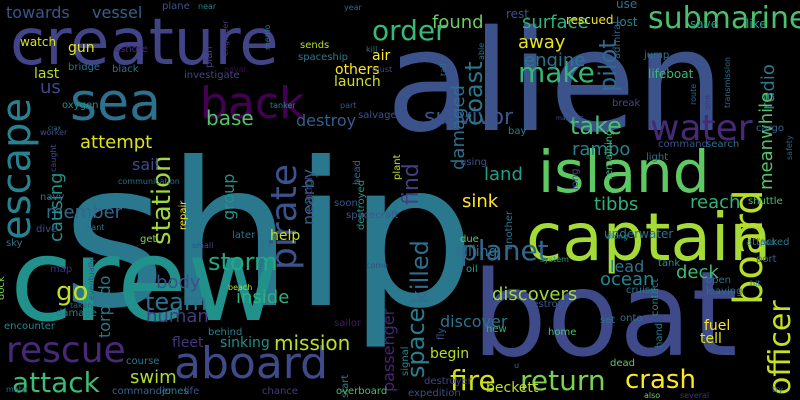  I want to click on cloud-word: attacked, so click(768, 242).